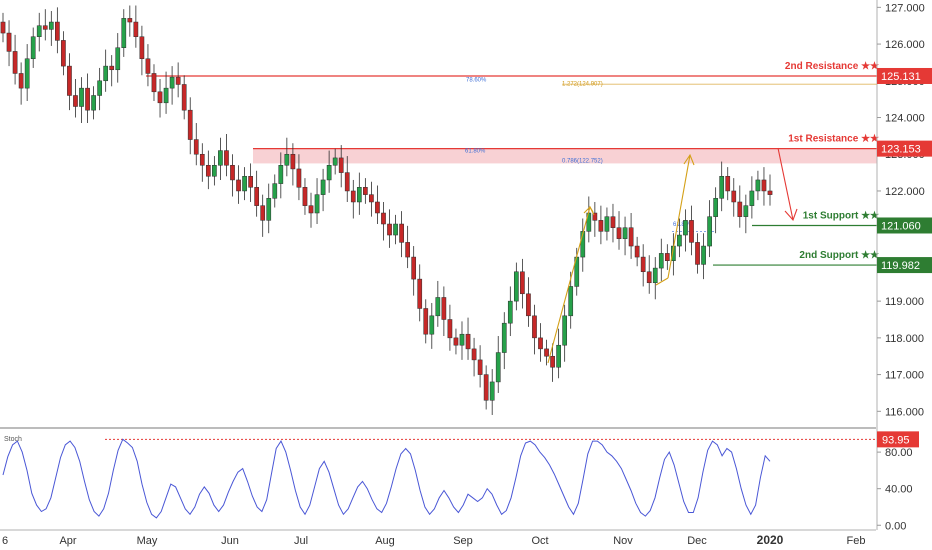 This screenshot has width=932, height=550. I want to click on fib-label: 78.60%, so click(476, 81).